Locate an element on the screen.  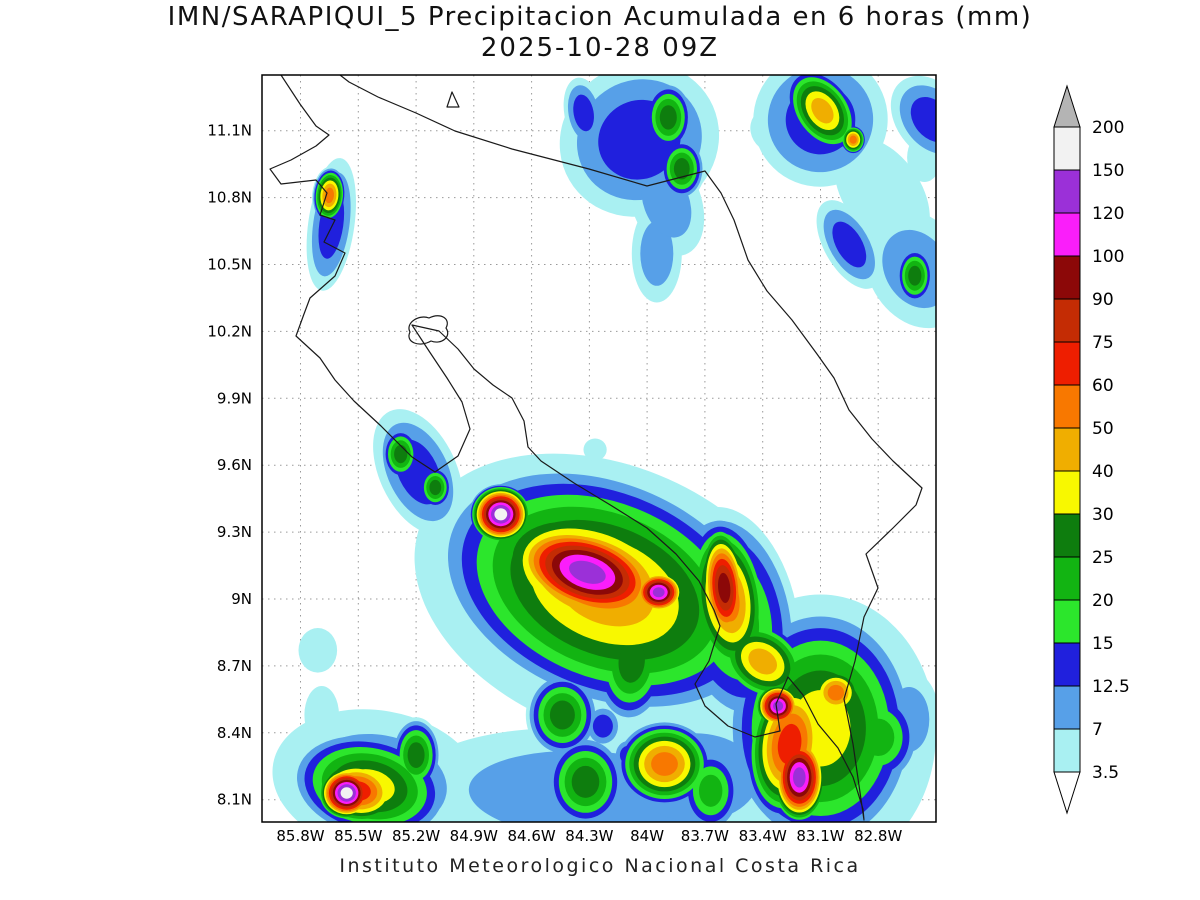
colorbar-level-label: 15 is located at coordinates (1103, 644).